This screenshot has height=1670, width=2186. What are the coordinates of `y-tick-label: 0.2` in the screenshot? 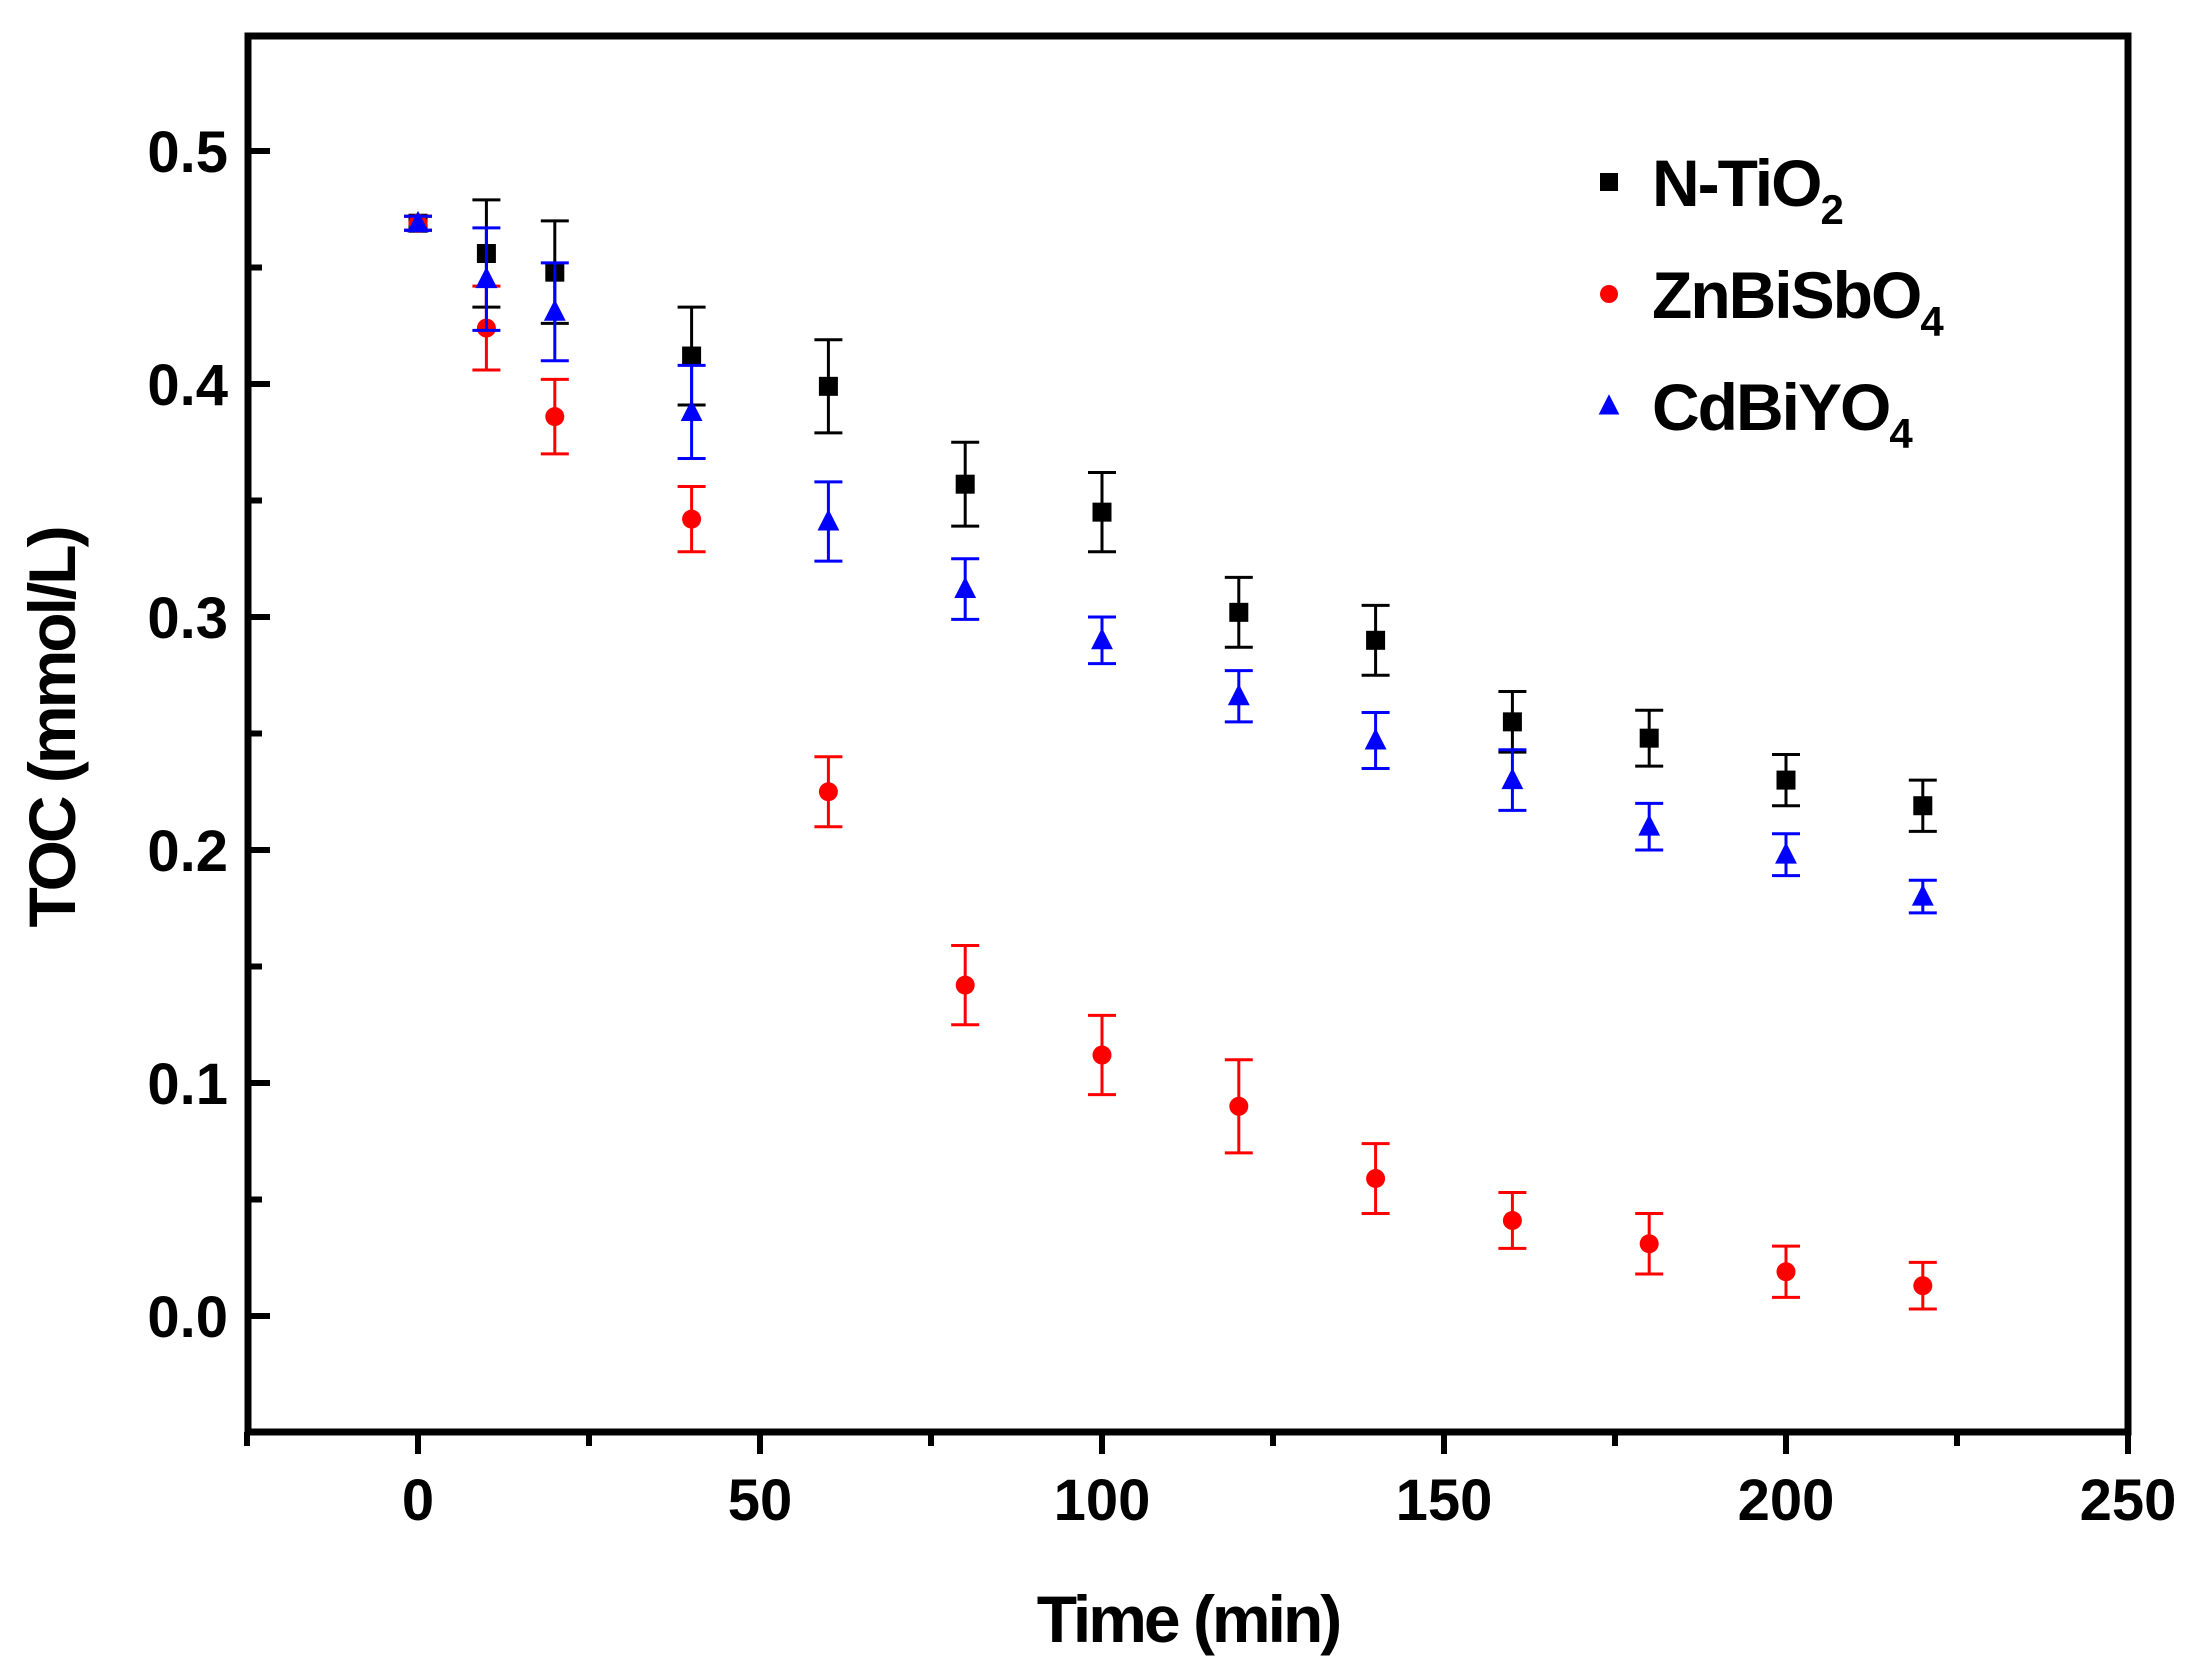 It's located at (187, 851).